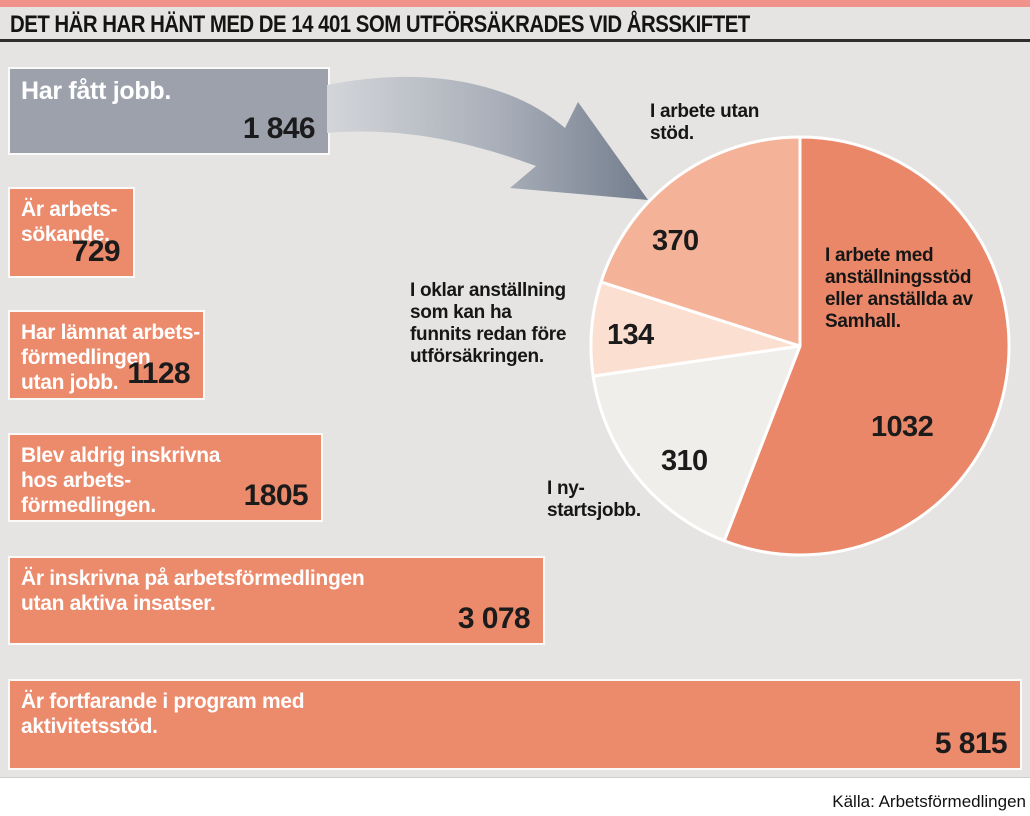  What do you see at coordinates (515, 3) in the screenshot?
I see `top-accent-strip` at bounding box center [515, 3].